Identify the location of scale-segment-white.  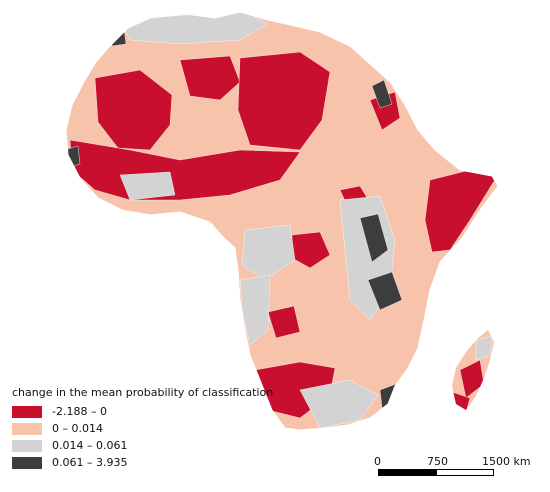
(465, 472).